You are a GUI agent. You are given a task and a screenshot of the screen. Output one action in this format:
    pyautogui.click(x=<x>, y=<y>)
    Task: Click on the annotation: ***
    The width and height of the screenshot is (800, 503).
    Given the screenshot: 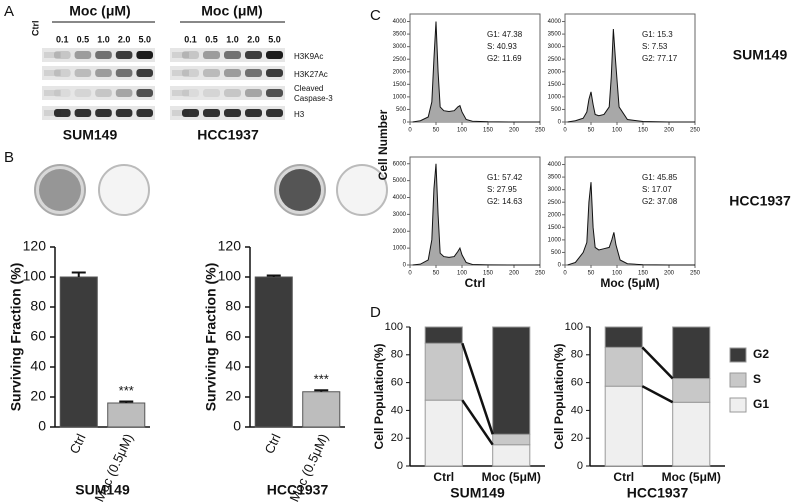 What is the action you would take?
    pyautogui.click(x=126, y=390)
    